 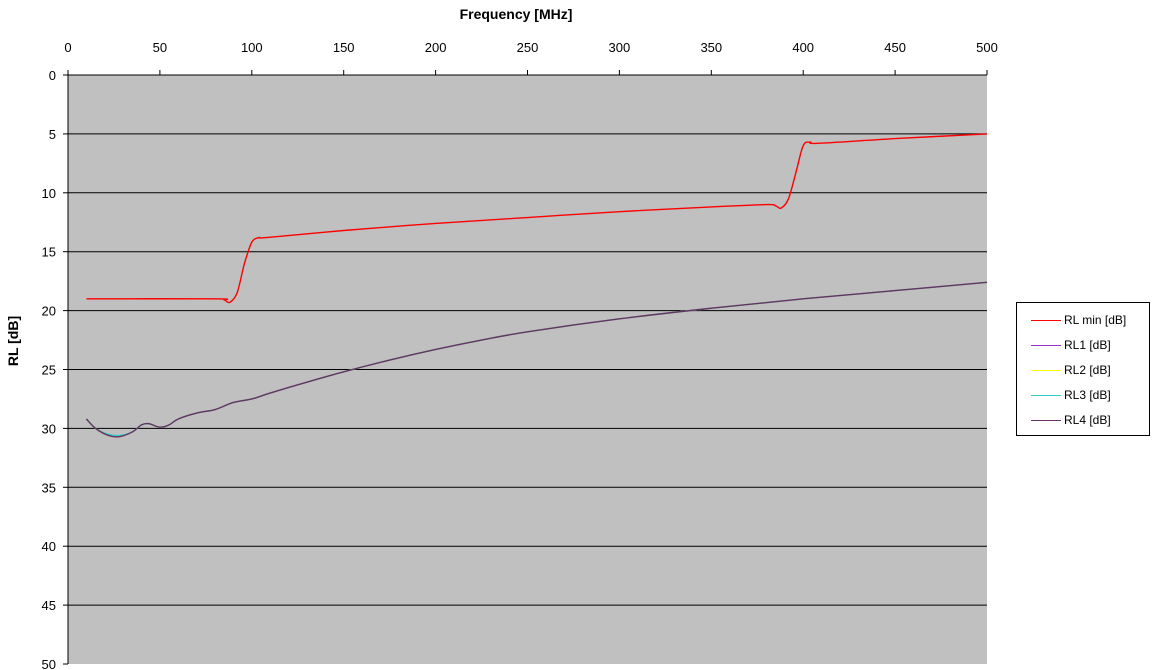 What do you see at coordinates (49, 546) in the screenshot?
I see `y-tick-label: 40` at bounding box center [49, 546].